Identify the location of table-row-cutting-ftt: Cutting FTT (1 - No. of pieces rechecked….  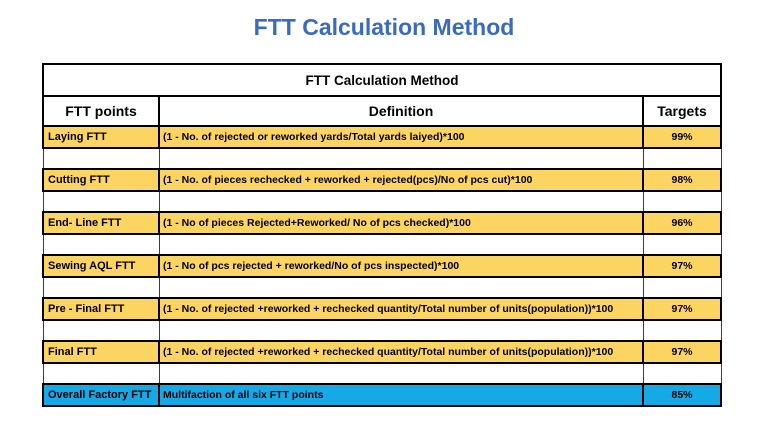
(382, 180).